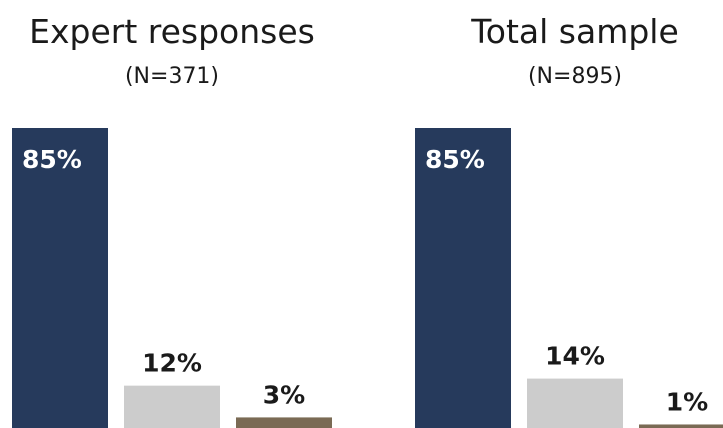 This screenshot has width=723, height=428. Describe the element at coordinates (575, 76) in the screenshot. I see `chart-subtitle: (N=895)` at that location.